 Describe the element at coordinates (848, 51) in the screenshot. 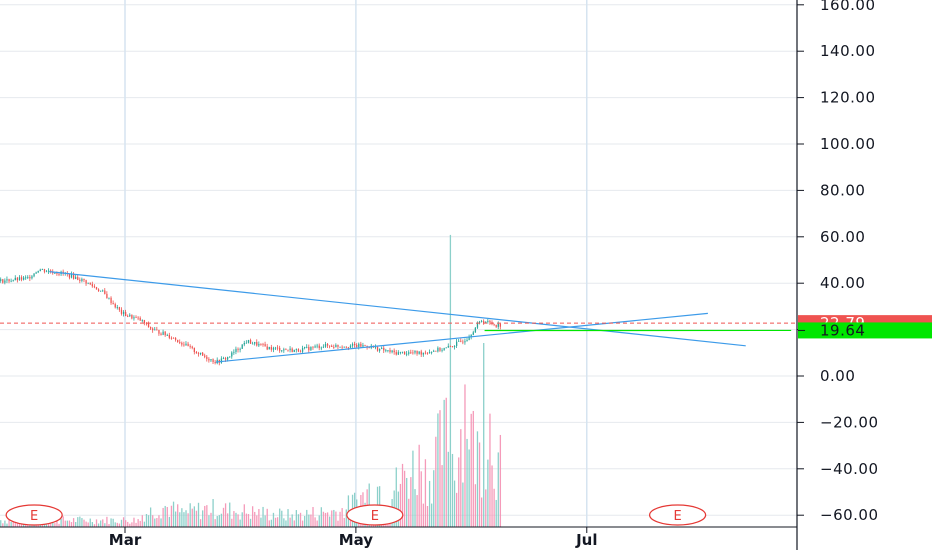

I see `y-tick-label: 140.00` at that location.